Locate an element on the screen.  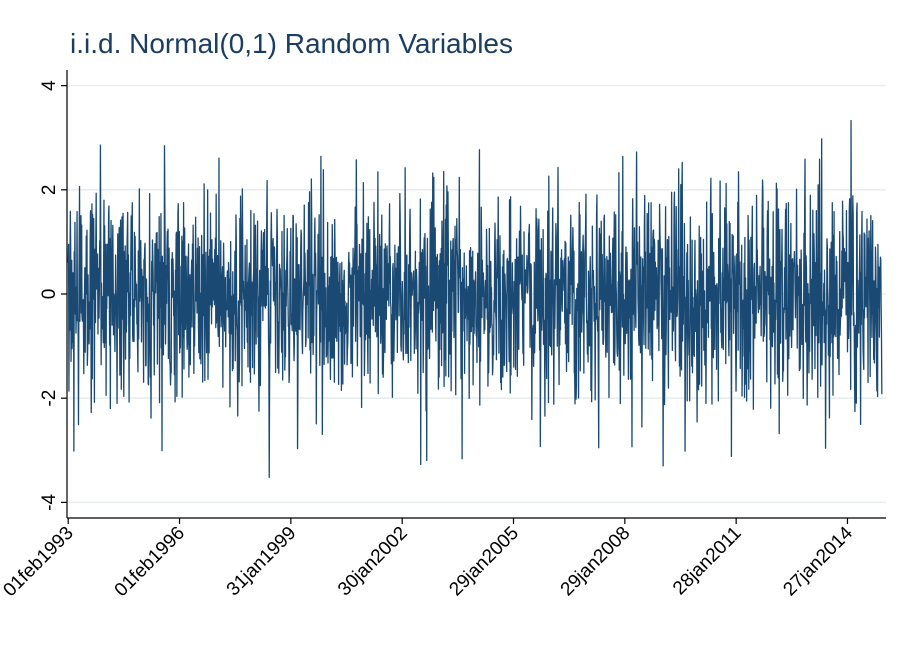
y-tick-label-4: 4 is located at coordinates (49, 85).